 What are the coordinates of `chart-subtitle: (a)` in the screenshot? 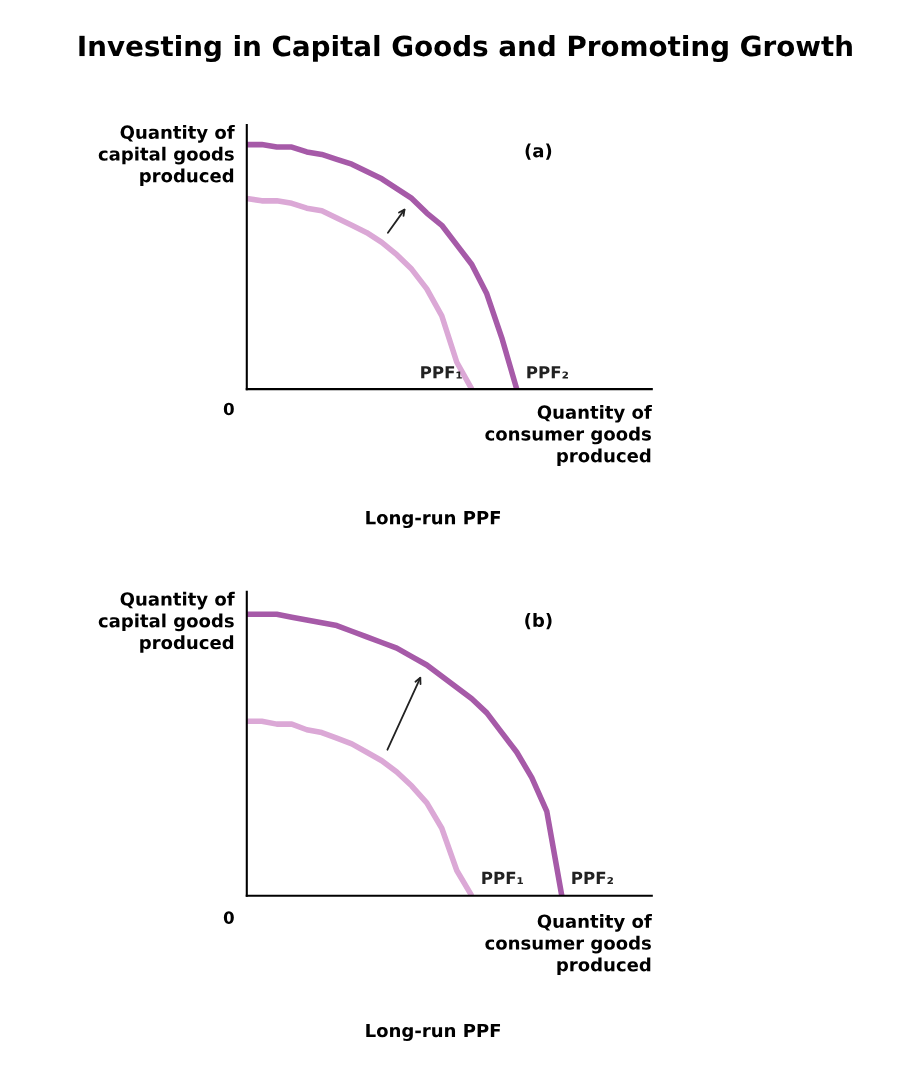 It's located at (538, 151).